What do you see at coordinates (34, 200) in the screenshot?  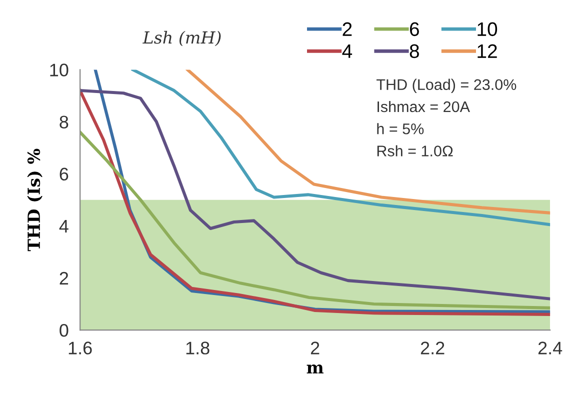 I see `y-axis-title: THD (Is) %` at bounding box center [34, 200].